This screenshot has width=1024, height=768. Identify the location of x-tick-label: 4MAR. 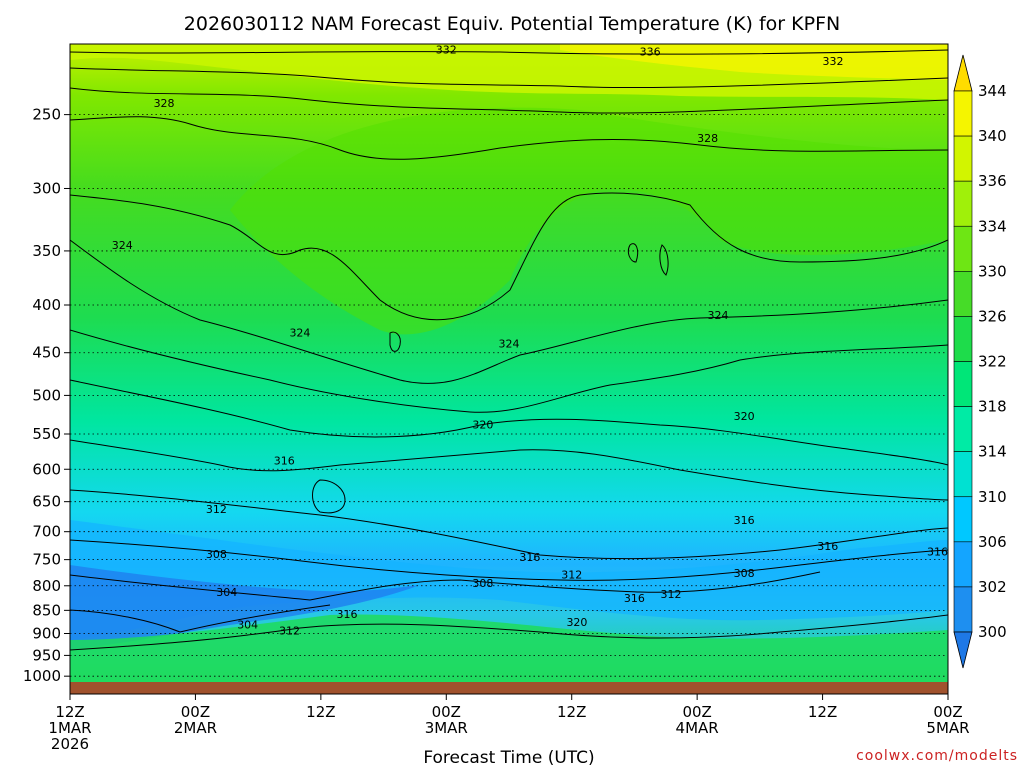
(697, 728).